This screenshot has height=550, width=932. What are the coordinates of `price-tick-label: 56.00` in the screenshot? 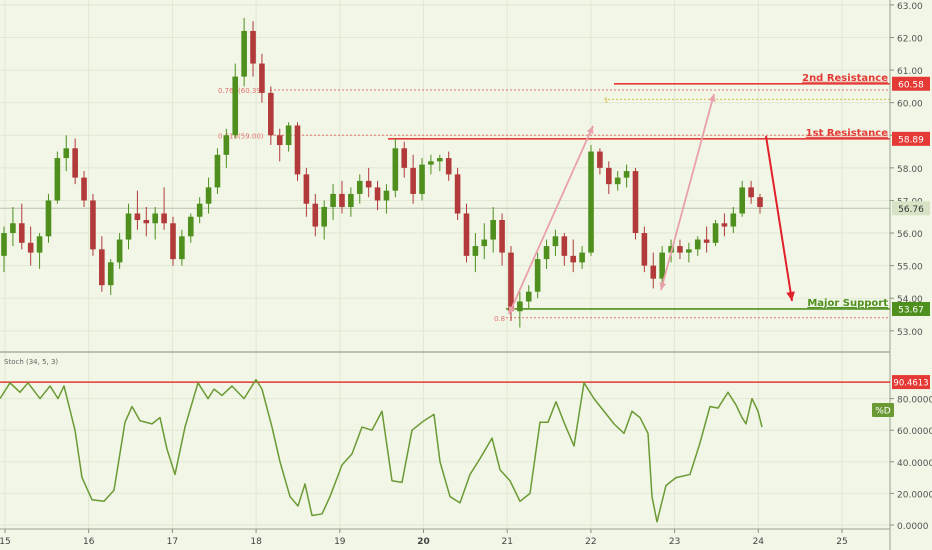 It's located at (910, 235).